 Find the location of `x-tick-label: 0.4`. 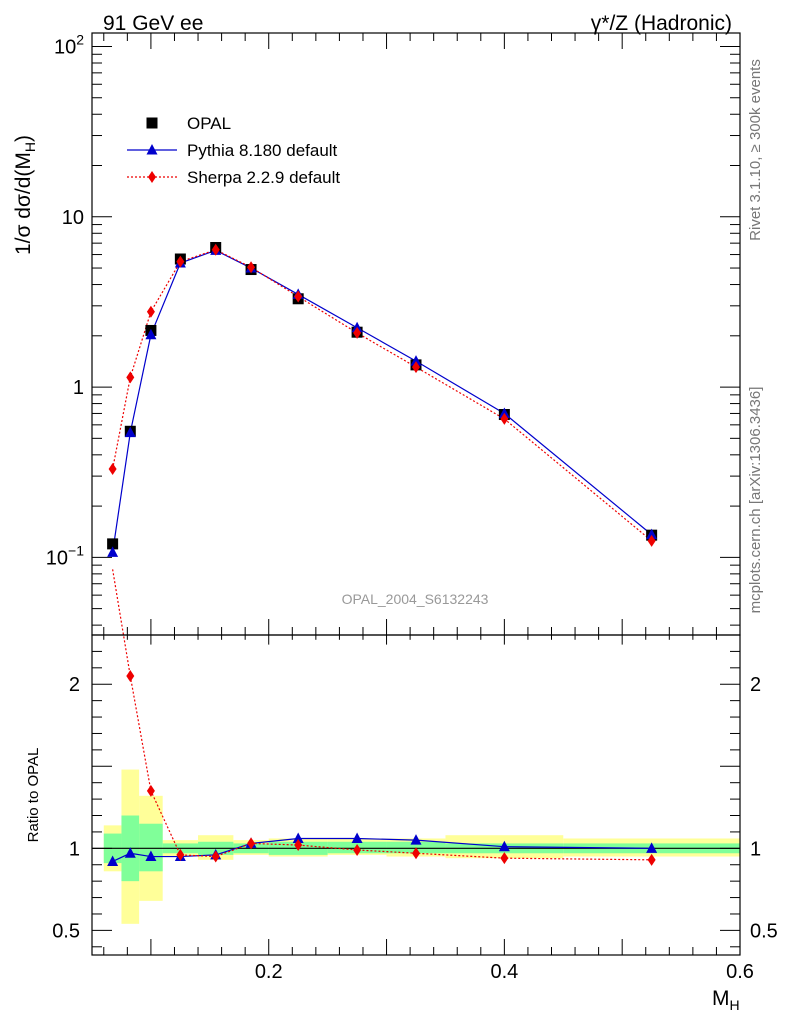

x-tick-label: 0.4 is located at coordinates (504, 972).